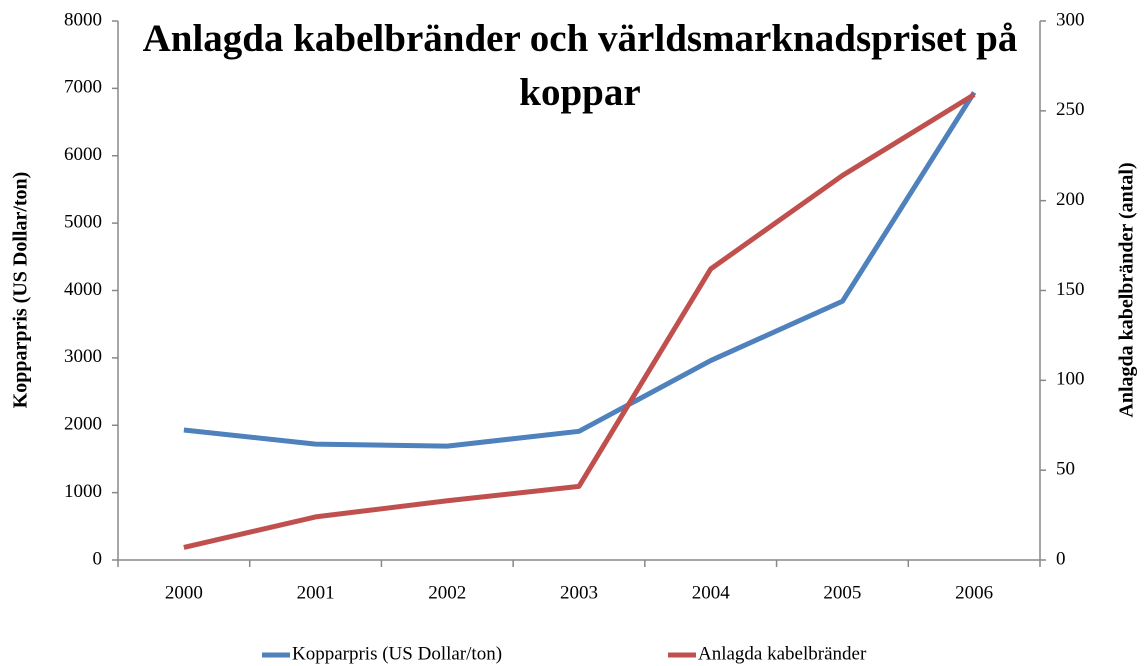  I want to click on y-tick-label: 0, so click(98, 558).